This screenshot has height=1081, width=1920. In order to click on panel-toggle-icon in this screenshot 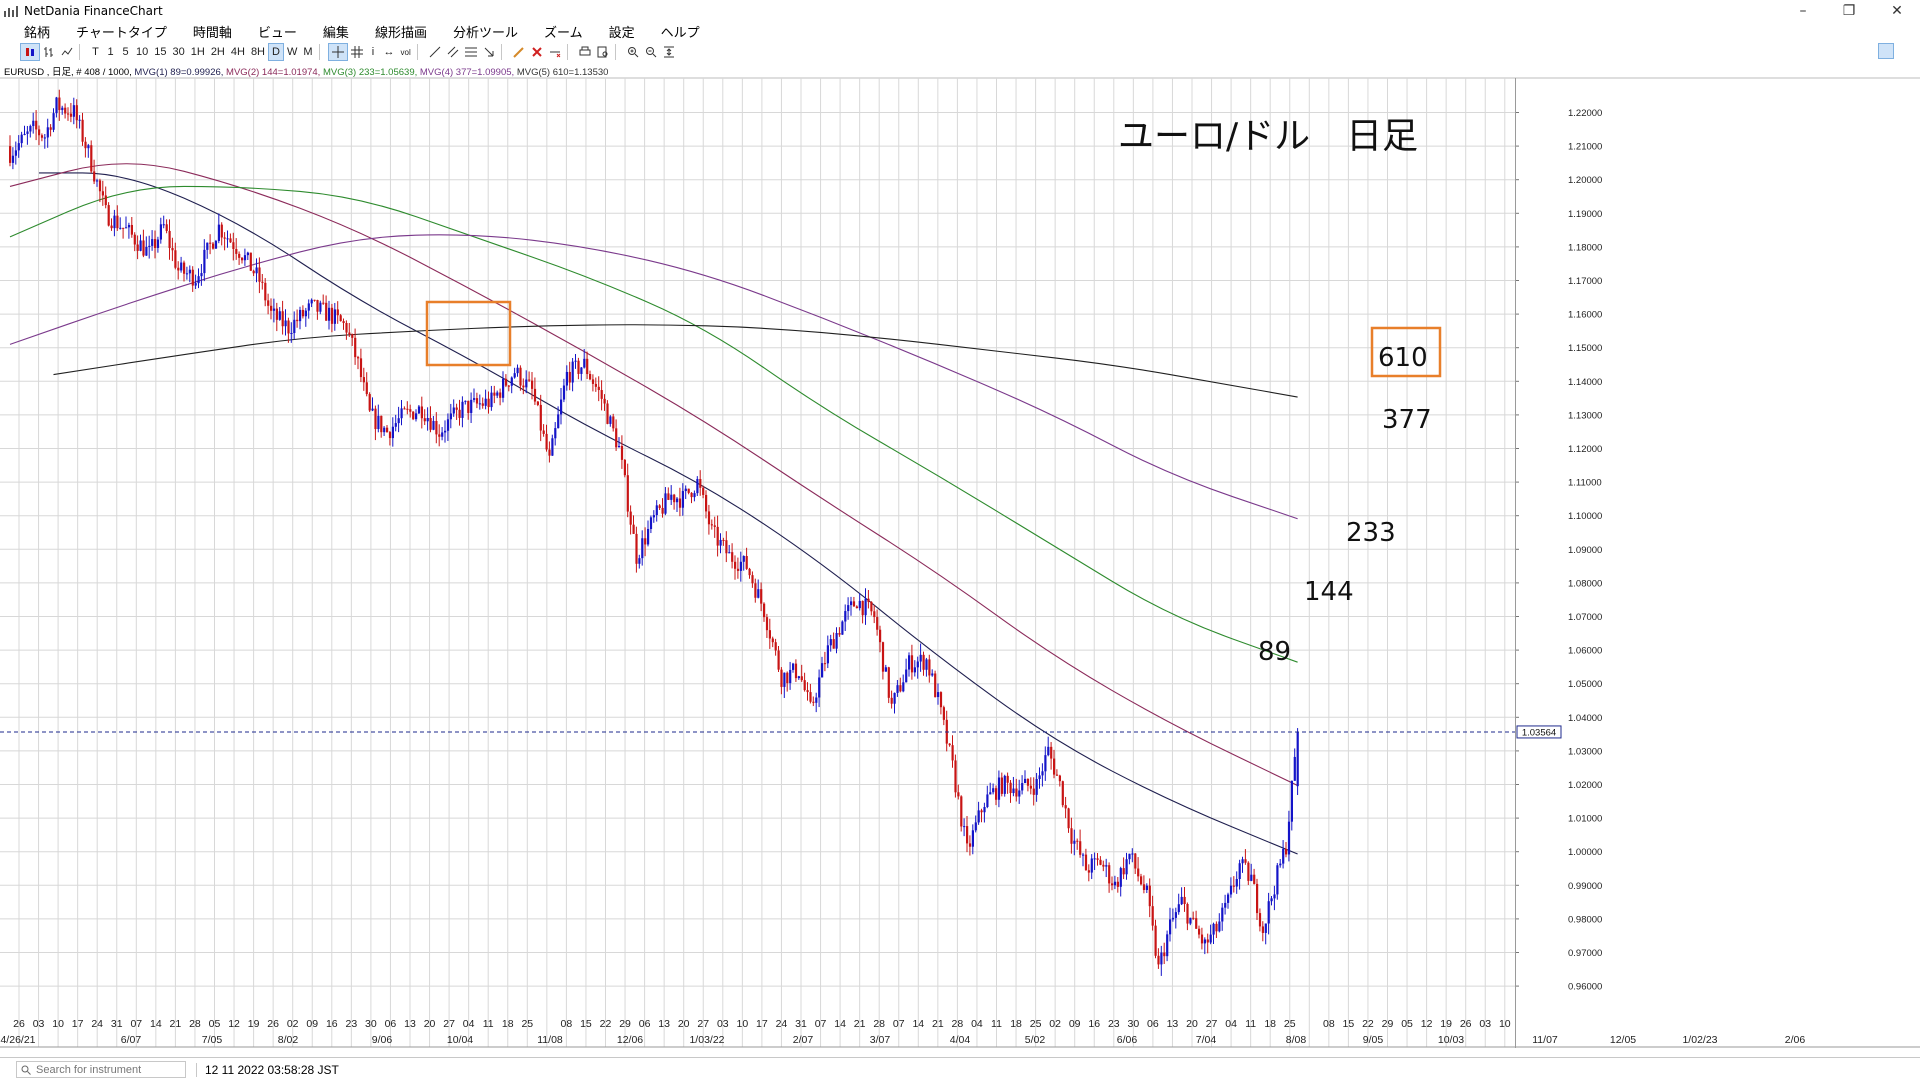, I will do `click(1886, 51)`.